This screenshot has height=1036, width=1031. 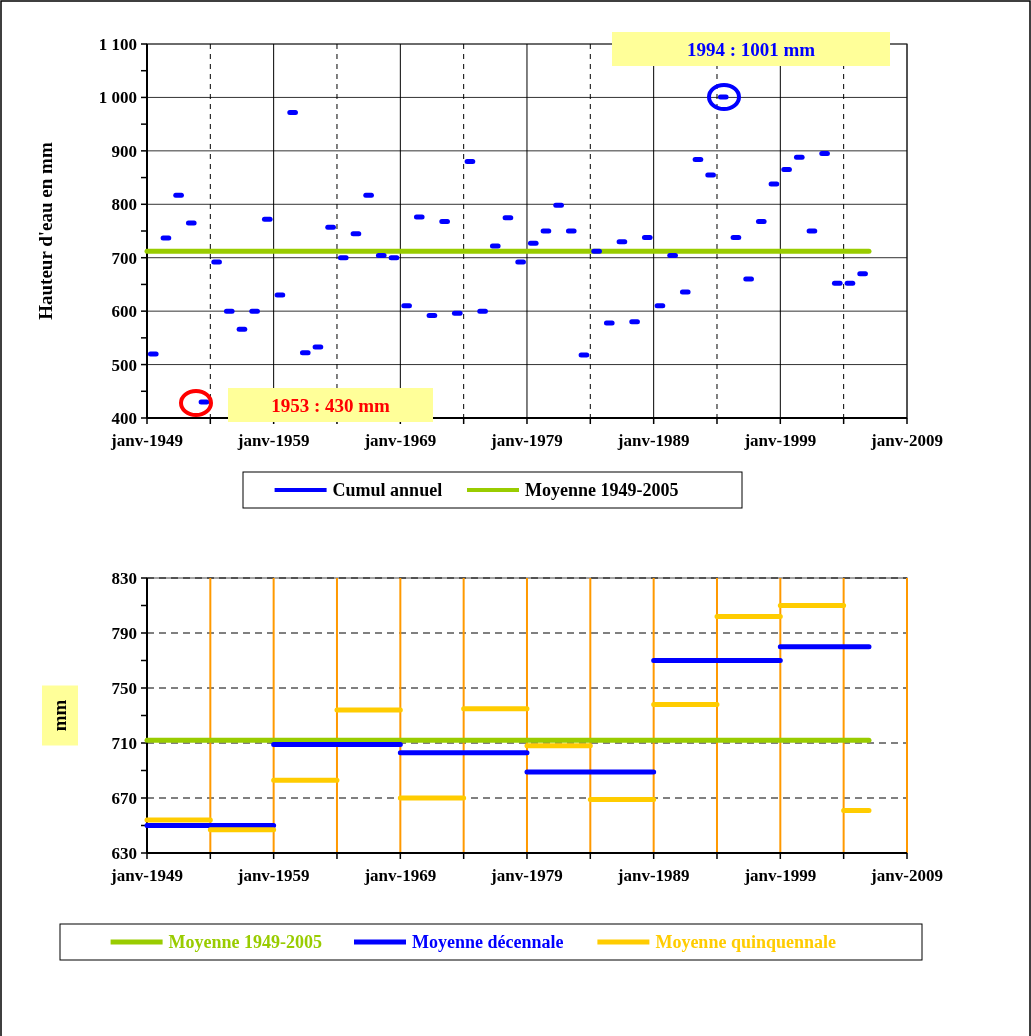 What do you see at coordinates (124, 418) in the screenshot?
I see `y-tick-label: 400` at bounding box center [124, 418].